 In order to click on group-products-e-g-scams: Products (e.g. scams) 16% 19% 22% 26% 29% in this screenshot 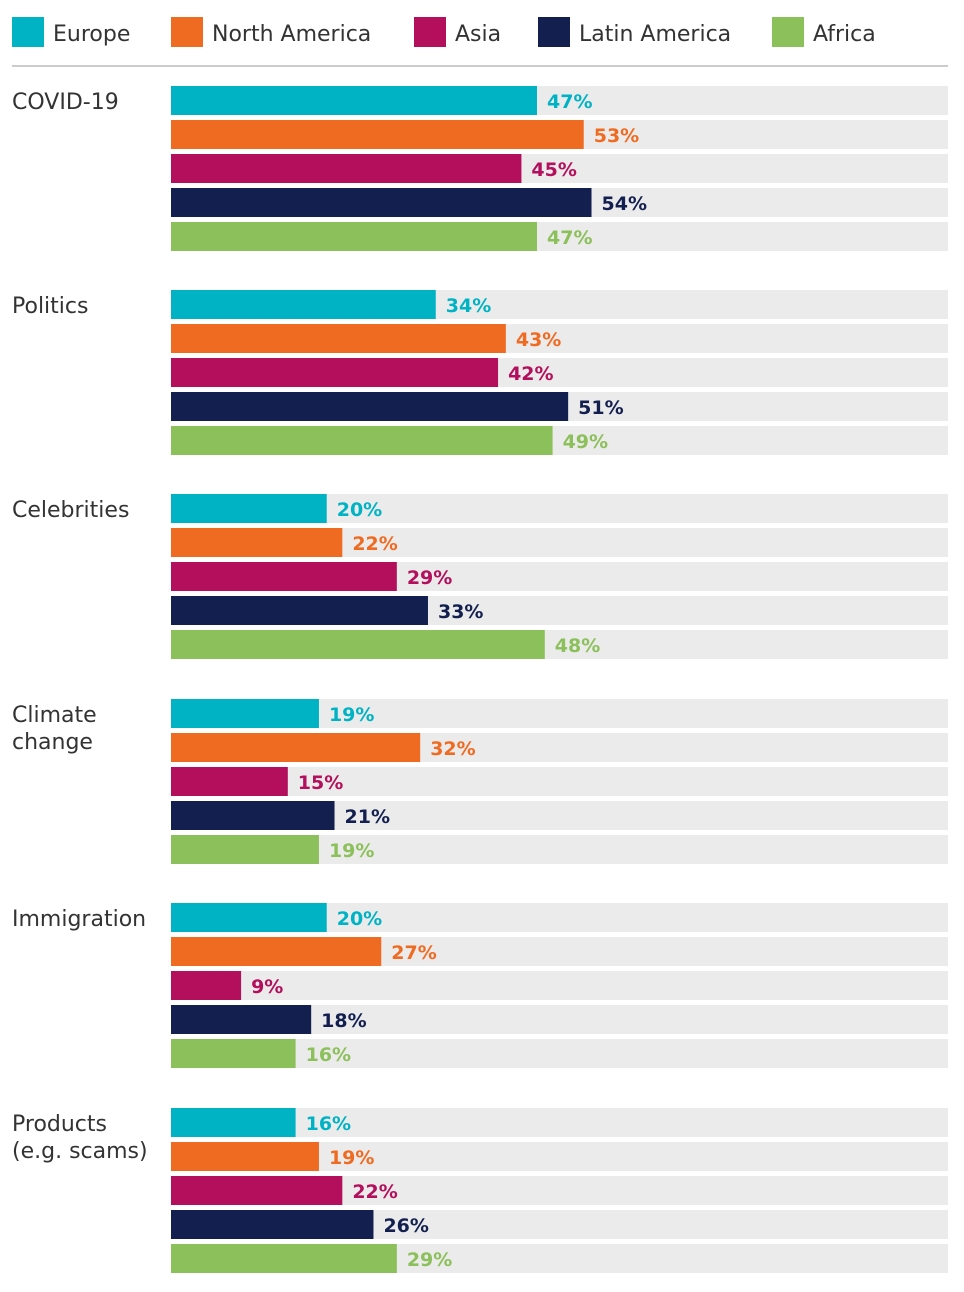, I will do `click(480, 1190)`.